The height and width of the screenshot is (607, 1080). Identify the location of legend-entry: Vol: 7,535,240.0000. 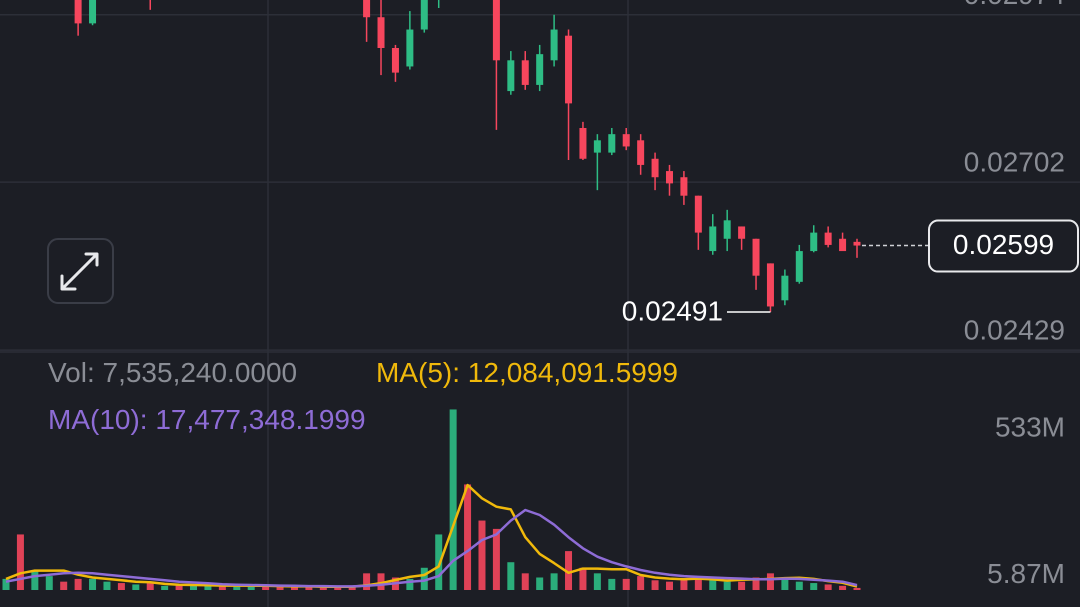
(172, 372).